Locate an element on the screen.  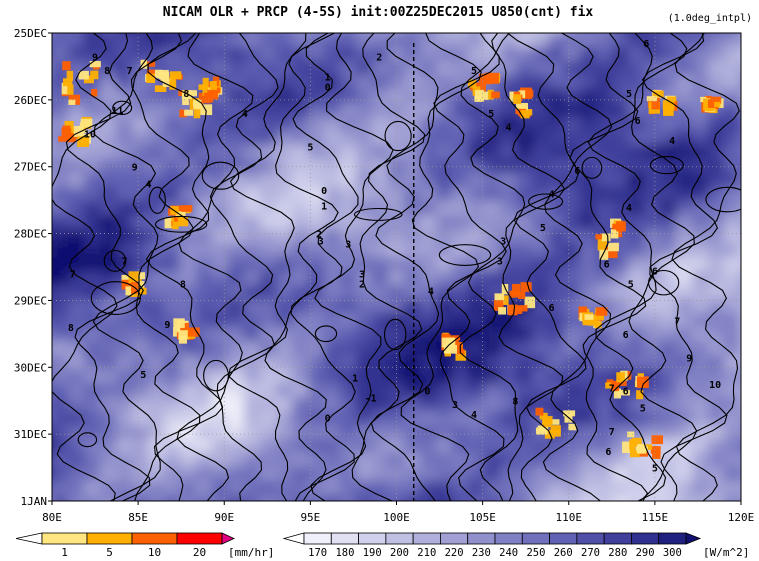
olr-colorbar-label: 280 is located at coordinates (617, 553).